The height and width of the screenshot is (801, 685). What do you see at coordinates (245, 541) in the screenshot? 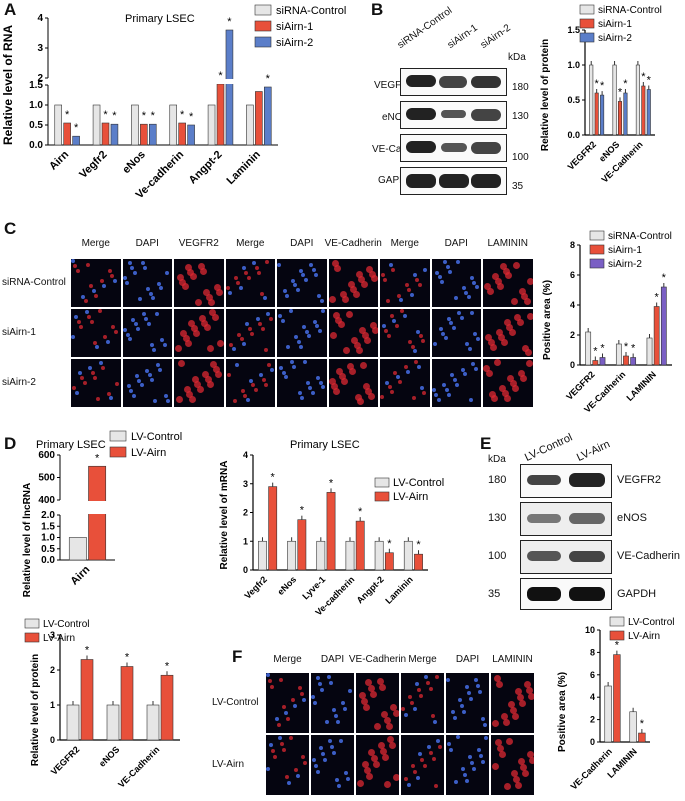
I see `y-tick-label: 1` at bounding box center [245, 541].